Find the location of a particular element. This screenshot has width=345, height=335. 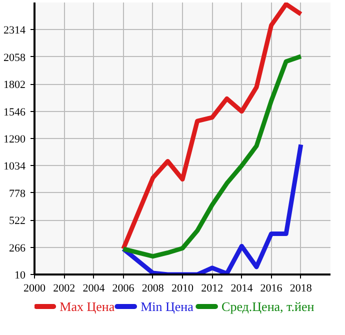

y-tick-label: 2058 is located at coordinates (15, 58).